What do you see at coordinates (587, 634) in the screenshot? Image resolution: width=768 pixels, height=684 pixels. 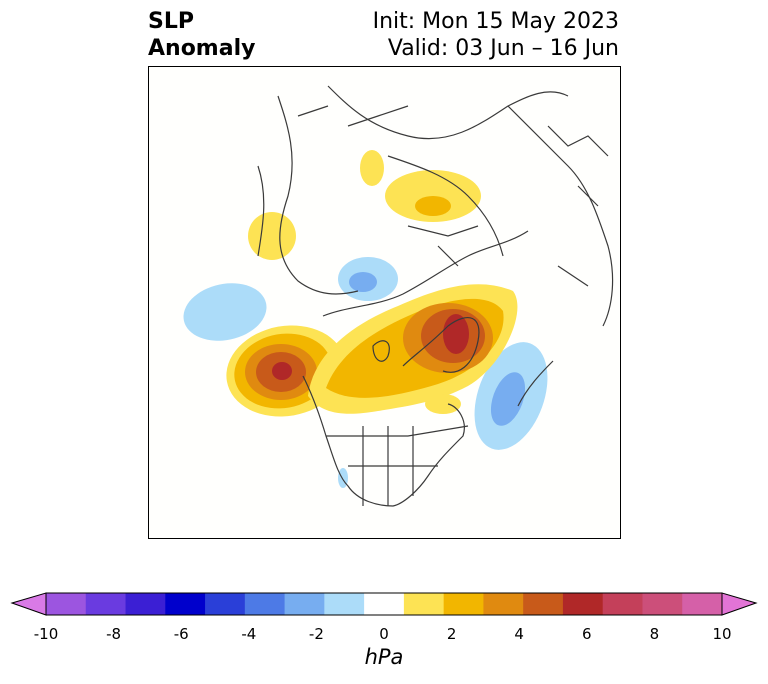 I see `colorbar-tick-label: 6` at bounding box center [587, 634].